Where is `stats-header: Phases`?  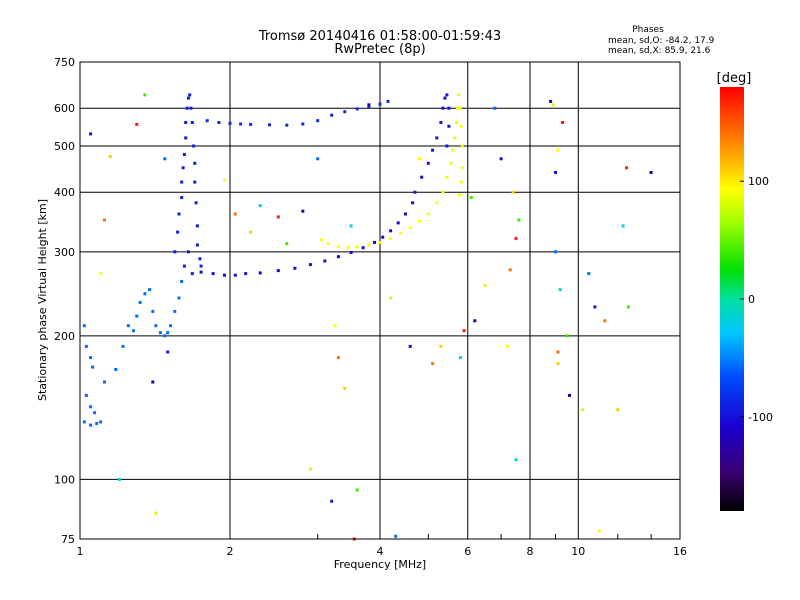
stats-header: Phases is located at coordinates (648, 30).